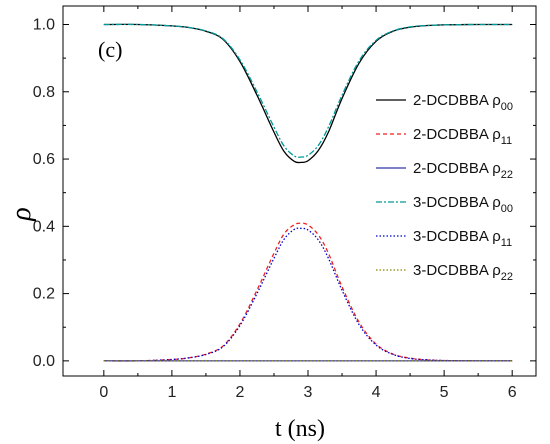  I want to click on panel-label: (c), so click(110, 49).